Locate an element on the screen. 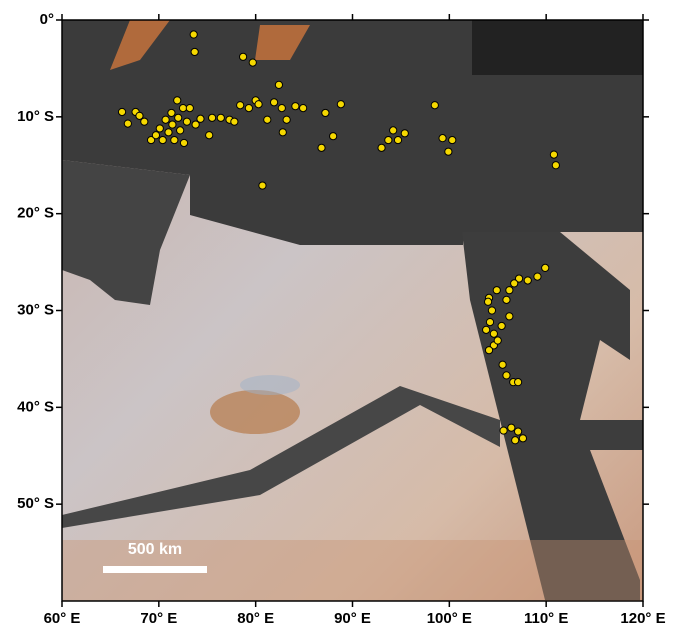  x-tick-label: 100° E is located at coordinates (449, 618).